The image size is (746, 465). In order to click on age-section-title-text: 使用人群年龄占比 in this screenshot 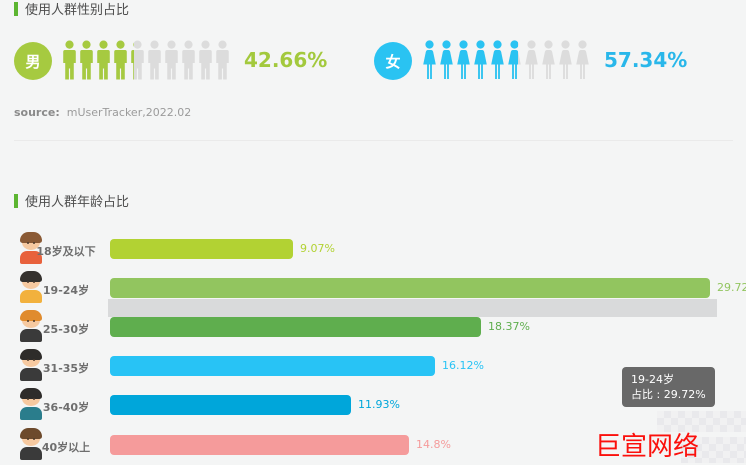, I will do `click(77, 202)`.